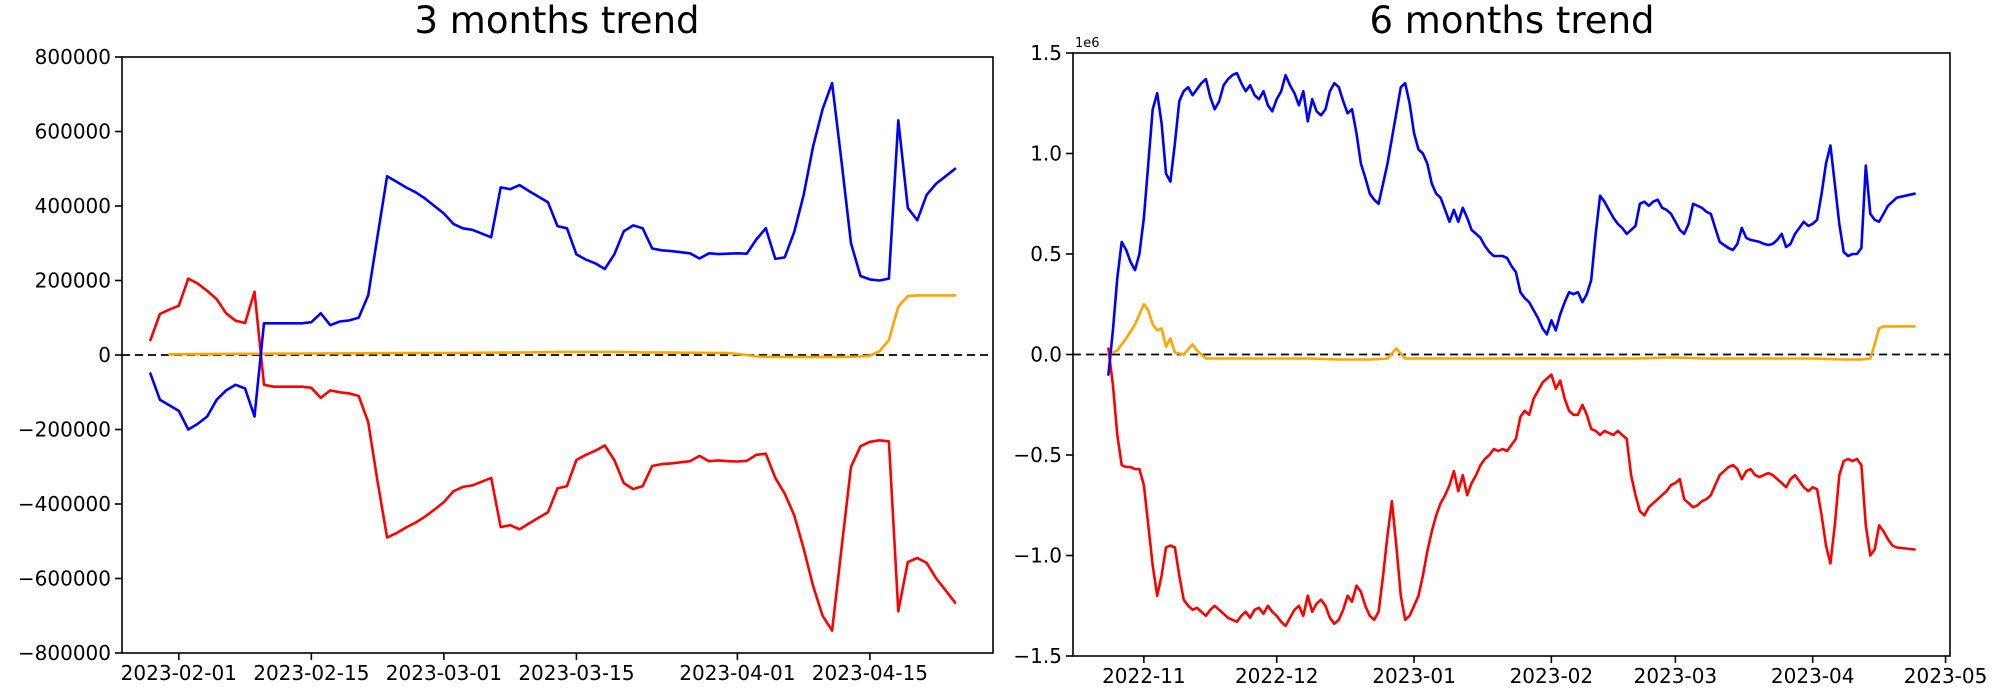 The image size is (2000, 700). Describe the element at coordinates (737, 673) in the screenshot. I see `x-tick-label: 2023-04-01` at that location.